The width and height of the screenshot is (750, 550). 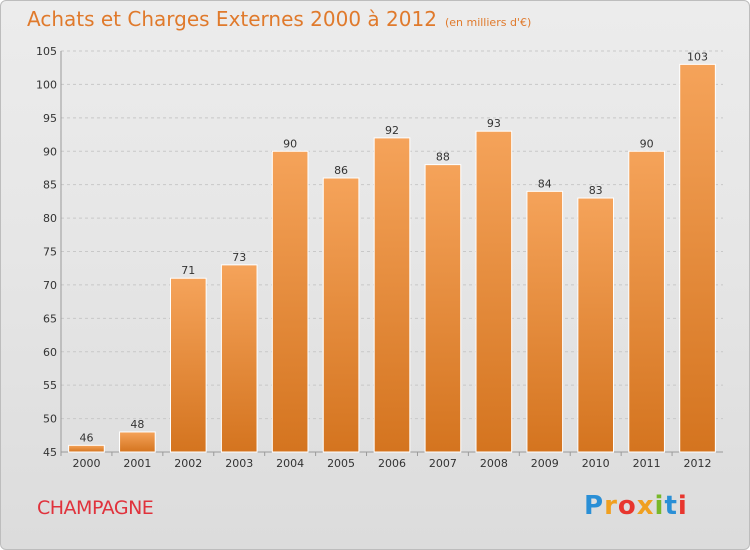 I want to click on x-tick-label: 2009, so click(x=545, y=463).